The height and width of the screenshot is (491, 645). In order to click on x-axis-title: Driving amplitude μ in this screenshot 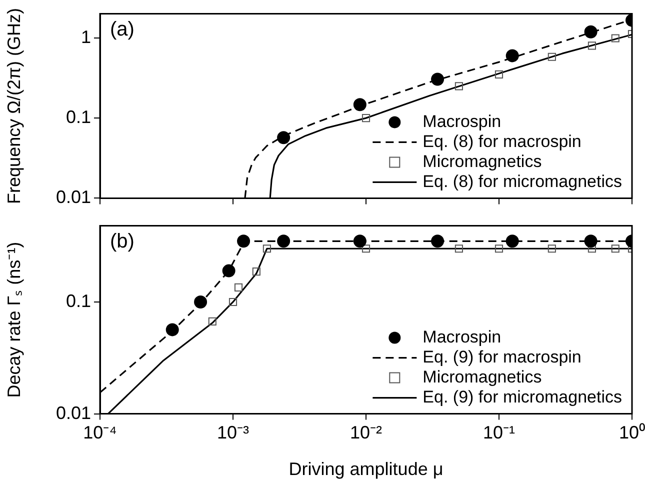, I will do `click(366, 469)`.